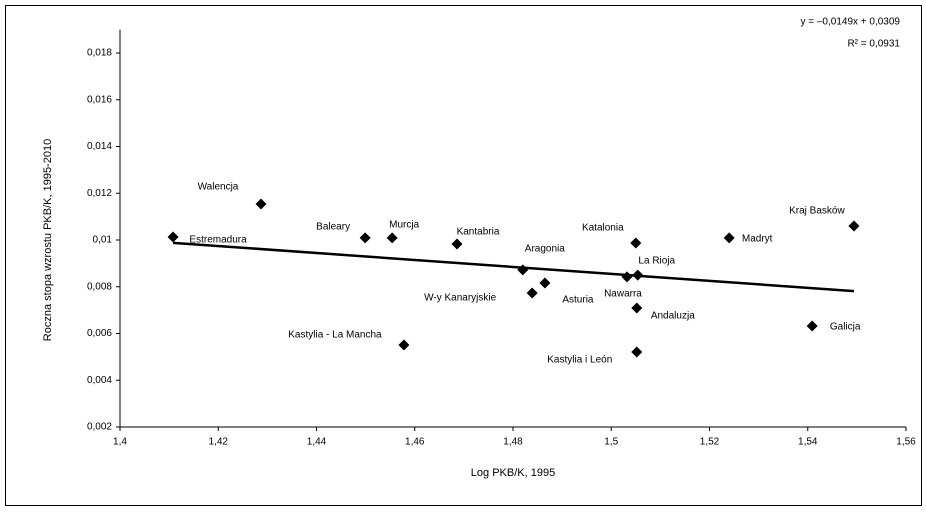 The image size is (926, 512). Describe the element at coordinates (103, 240) in the screenshot. I see `y-tick-label: 0,01` at that location.